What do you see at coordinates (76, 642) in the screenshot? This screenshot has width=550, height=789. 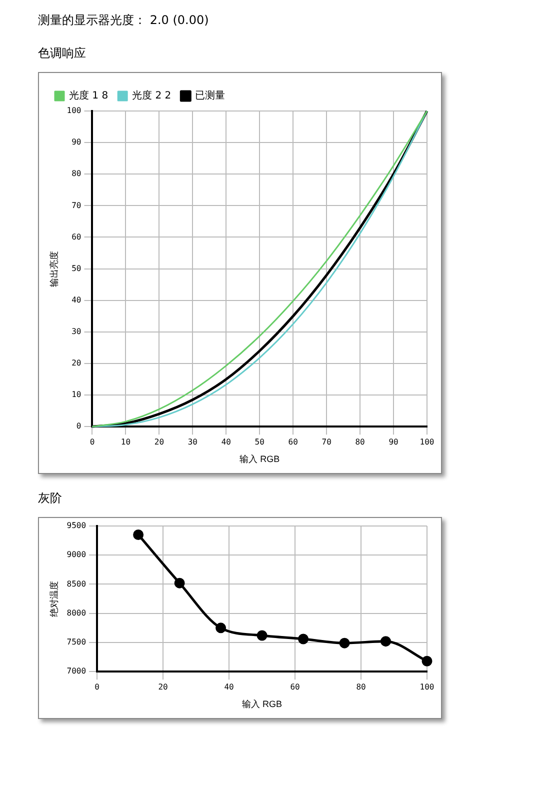 I see `y-tick-label: 7500` at bounding box center [76, 642].